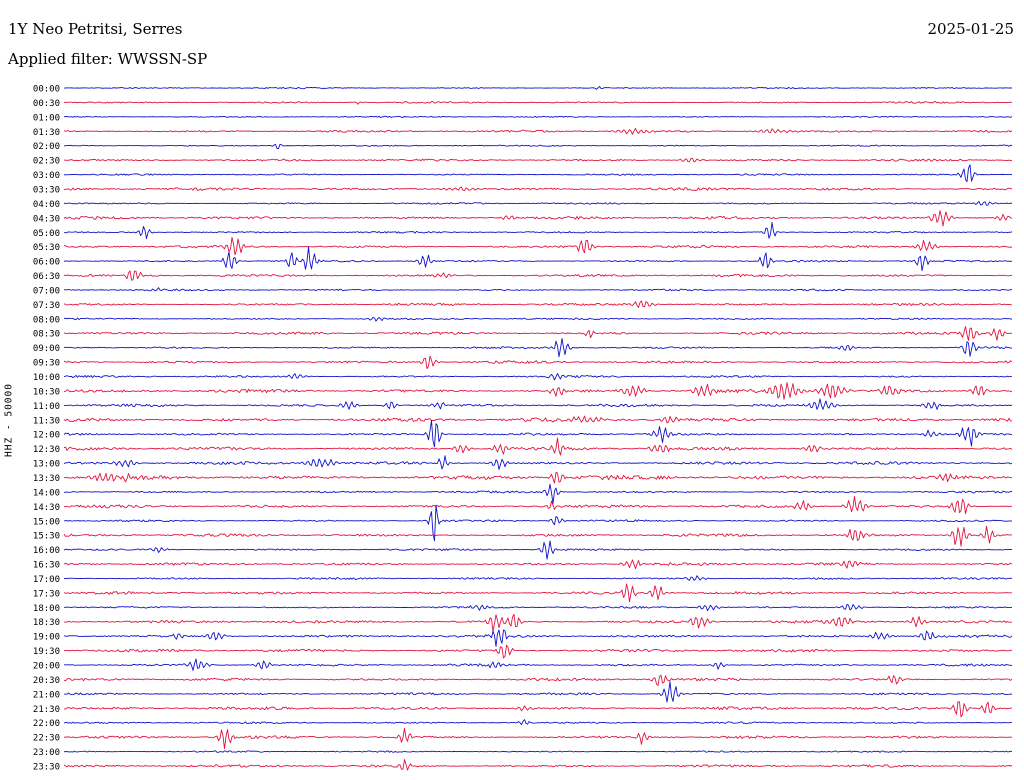 Image resolution: width=1024 pixels, height=780 pixels. Describe the element at coordinates (46, 349) in the screenshot. I see `time-label: 09:00` at that location.